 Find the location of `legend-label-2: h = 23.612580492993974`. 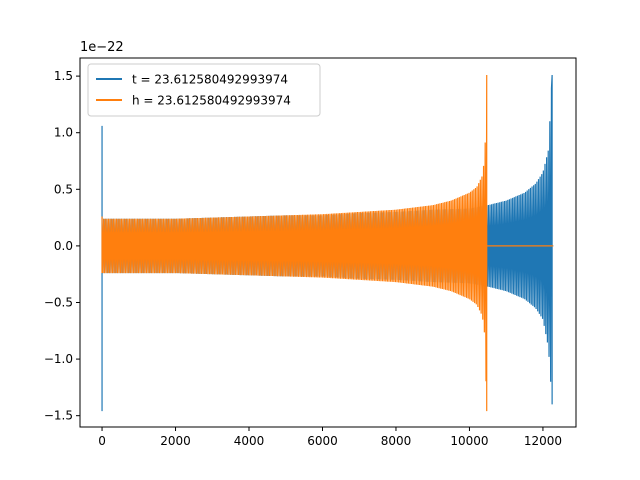

legend-label-2: h = 23.612580492993974 is located at coordinates (211, 101).